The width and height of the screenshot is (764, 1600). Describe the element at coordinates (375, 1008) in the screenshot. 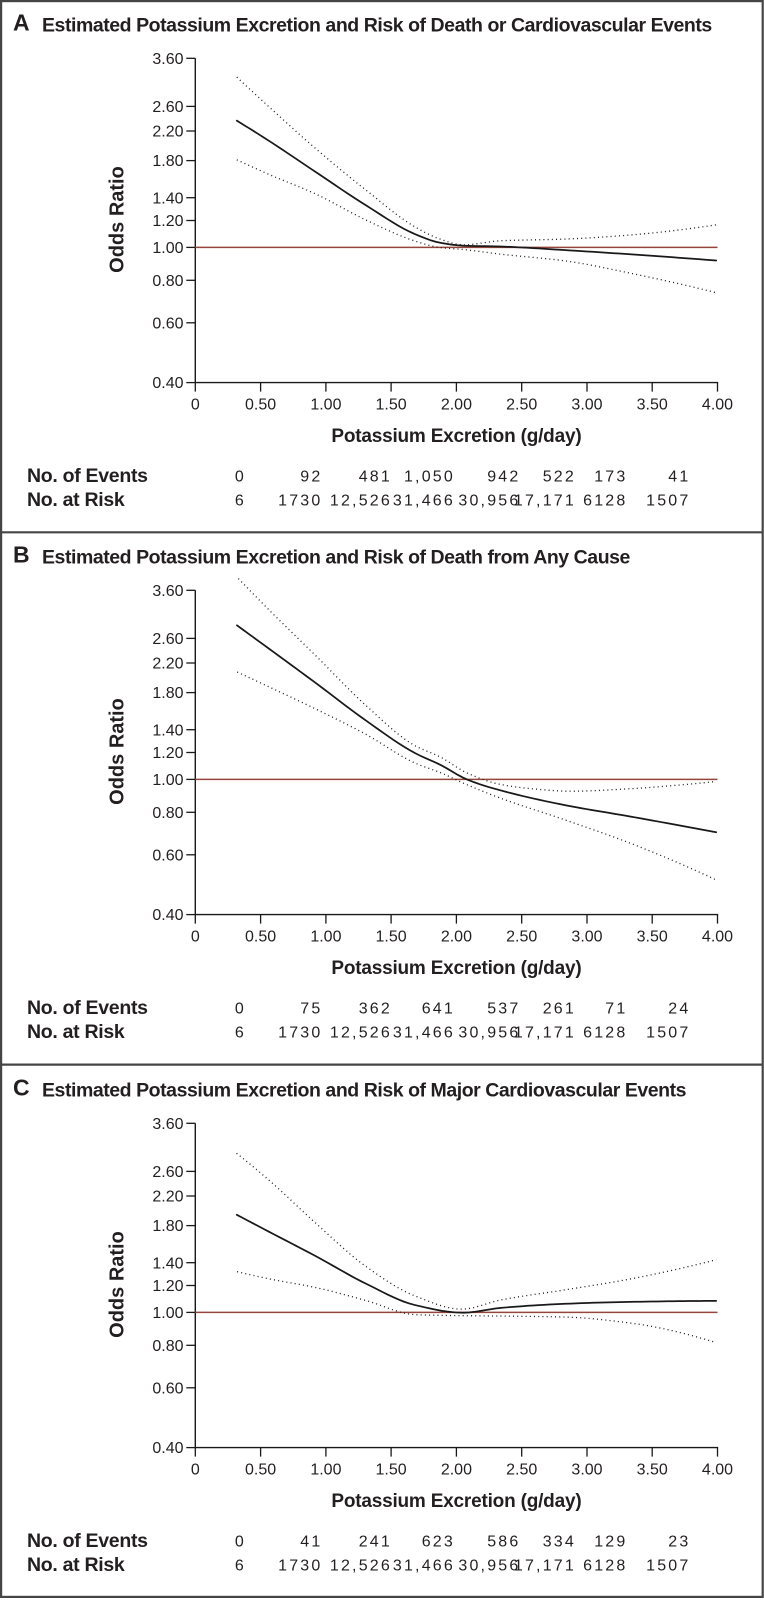

I see `svg-text: 362` at that location.